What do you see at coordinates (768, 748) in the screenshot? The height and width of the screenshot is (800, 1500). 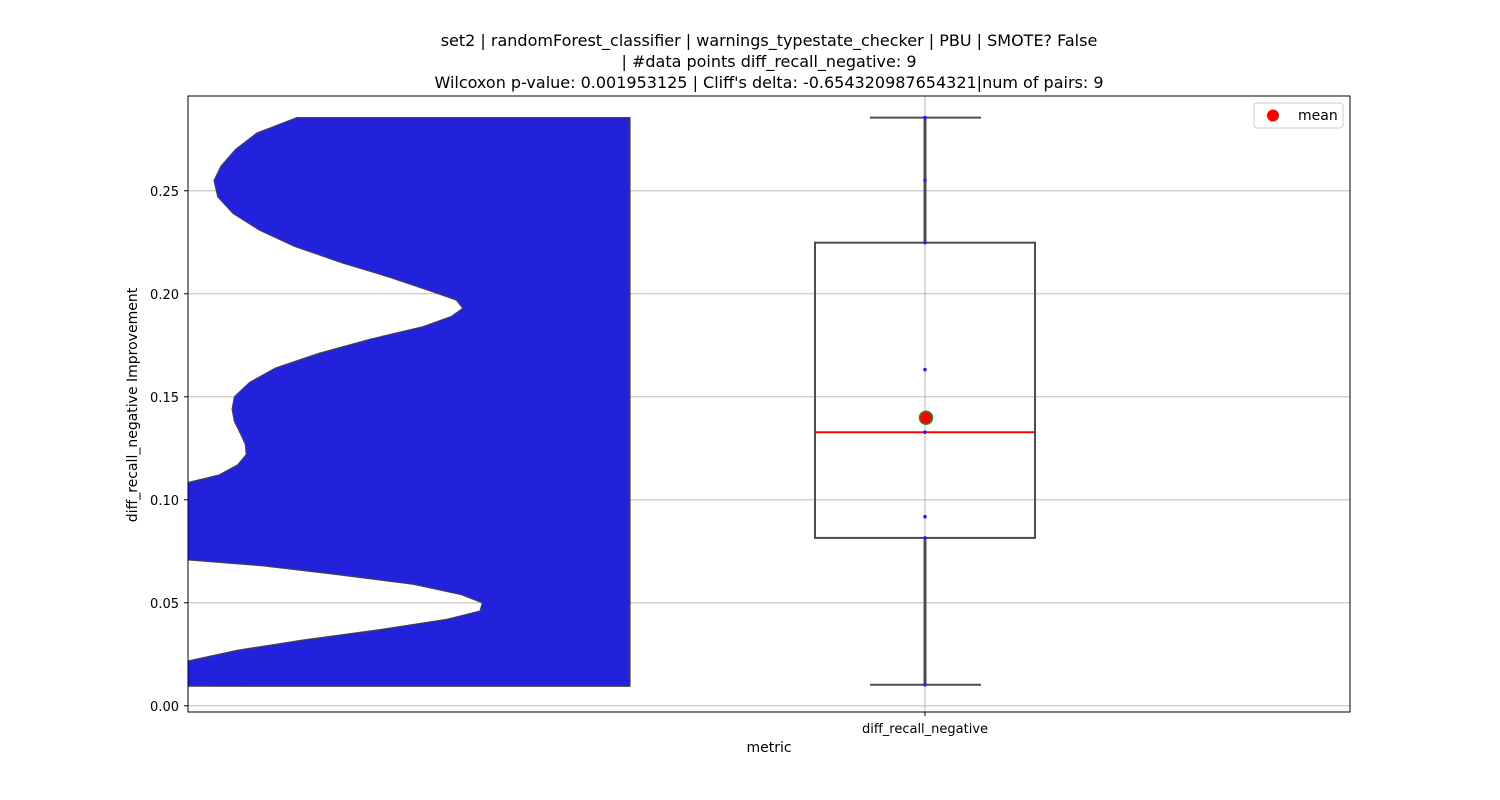 I see `x-axis-label: metric` at bounding box center [768, 748].